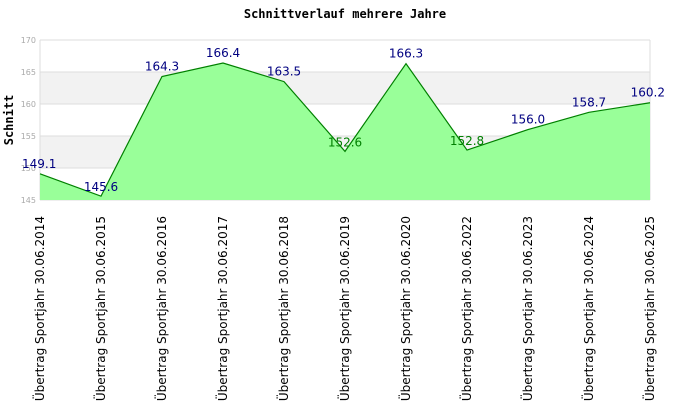 The width and height of the screenshot is (690, 420). Describe the element at coordinates (345, 142) in the screenshot. I see `data-label: 152.6` at that location.